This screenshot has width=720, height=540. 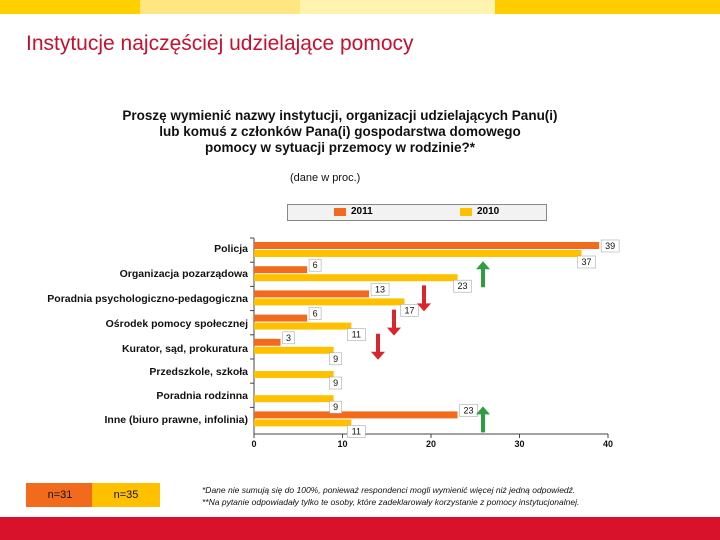 What do you see at coordinates (360, 528) in the screenshot?
I see `bottom-color-bar` at bounding box center [360, 528].